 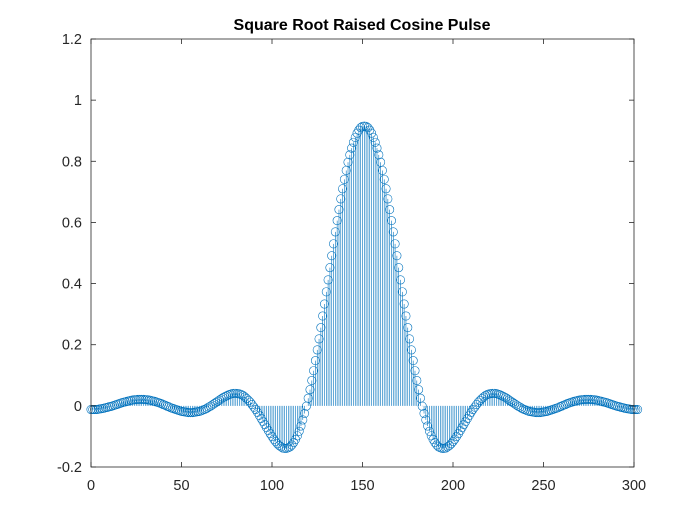 I want to click on y-tick-label: 0, so click(x=78, y=407).